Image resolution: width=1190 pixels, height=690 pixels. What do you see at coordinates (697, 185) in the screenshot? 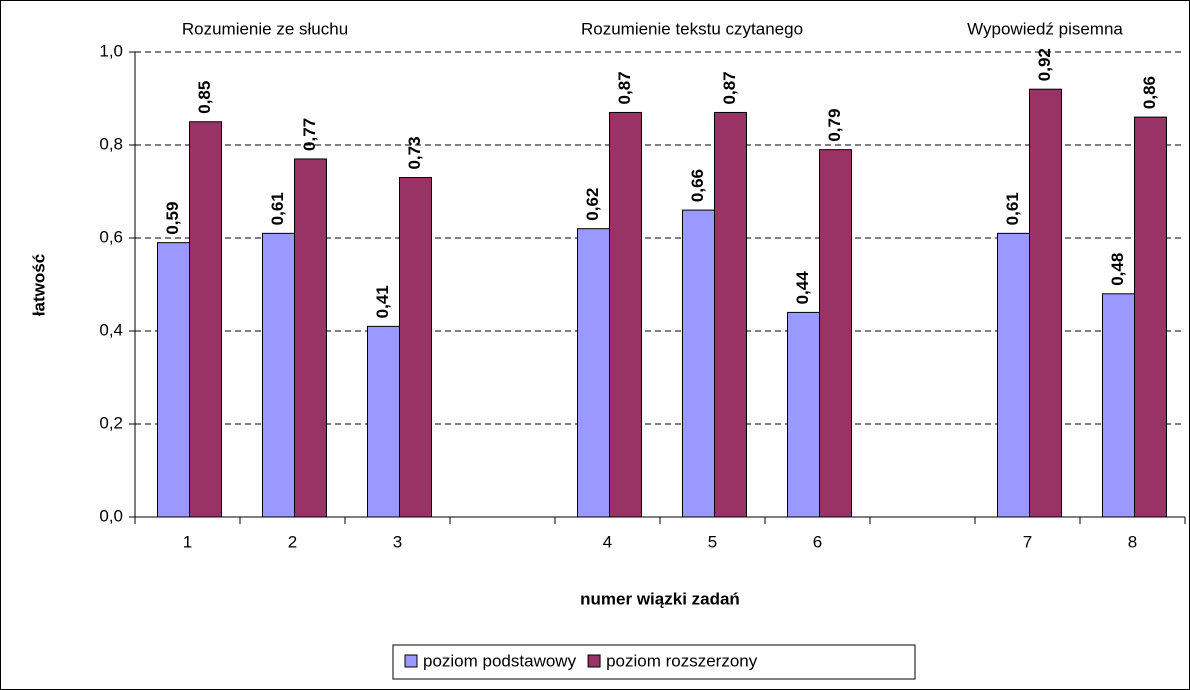
I see `value-label: 0,66` at bounding box center [697, 185].